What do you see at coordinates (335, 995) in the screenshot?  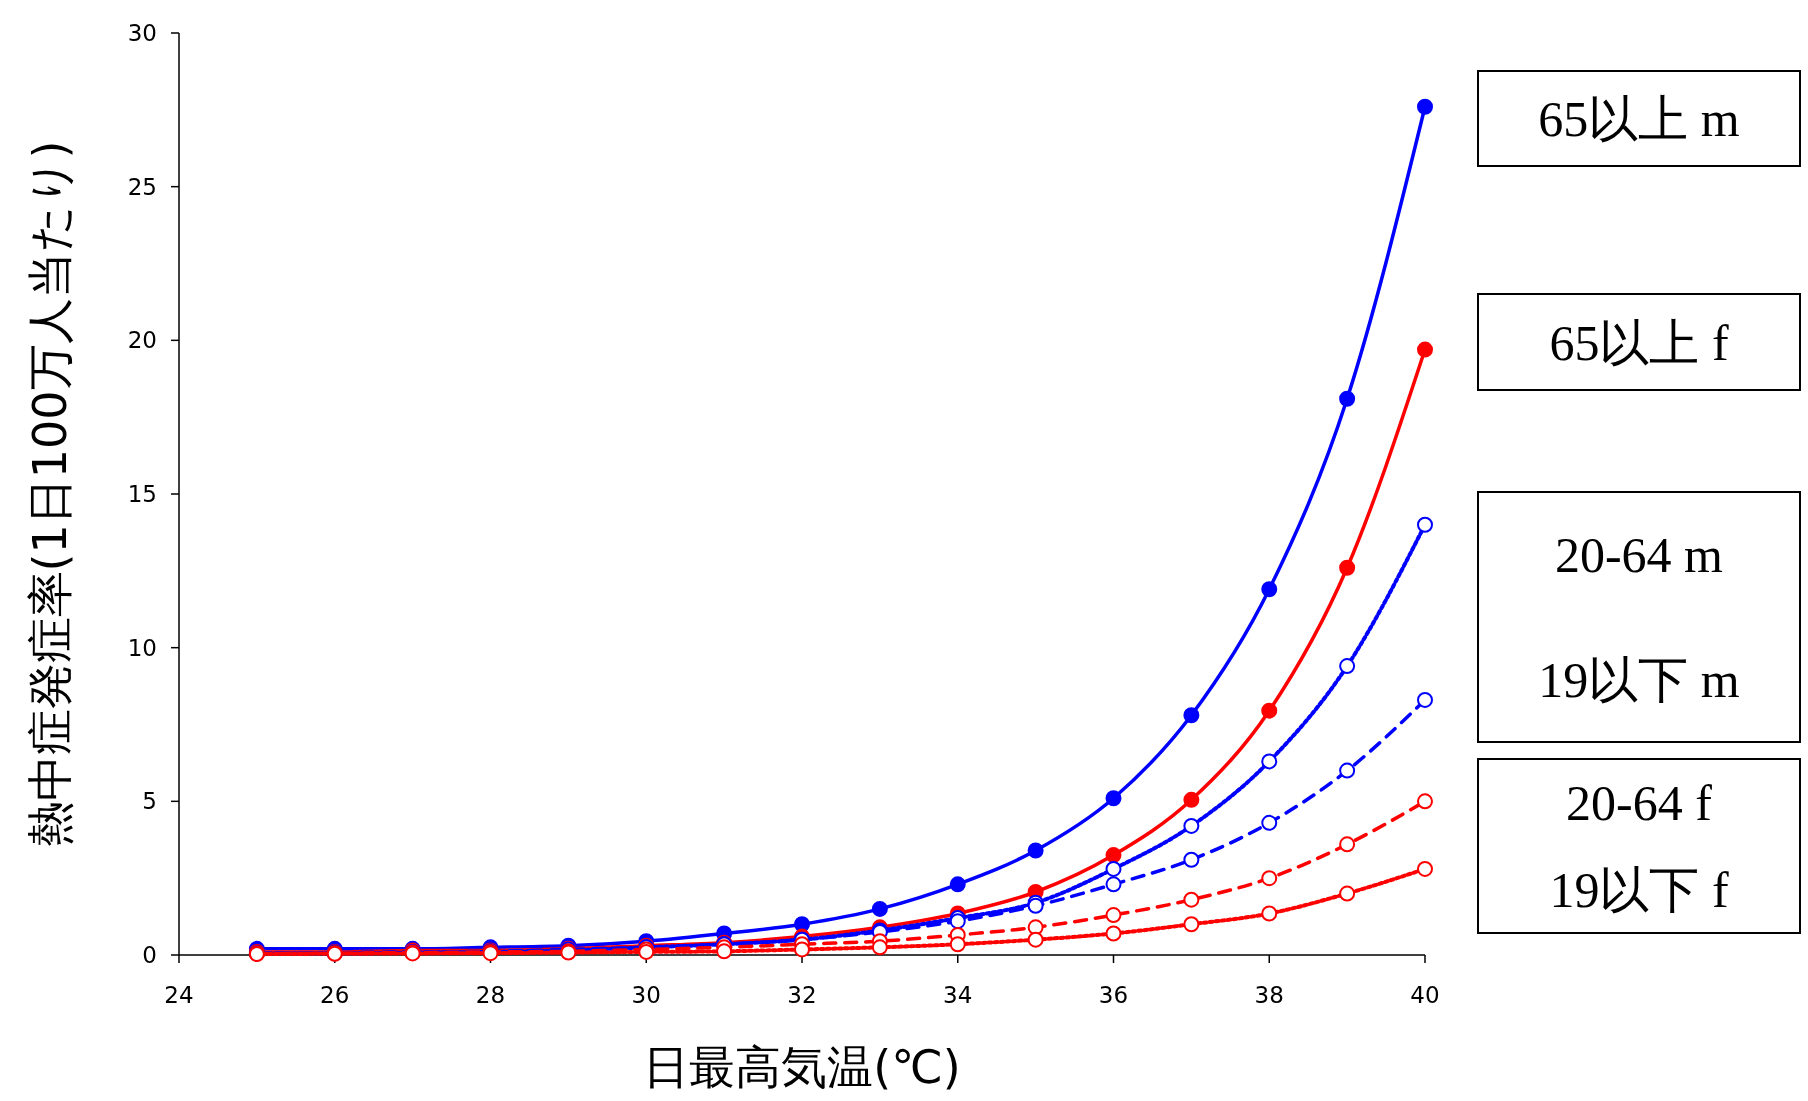 I see `x-tick-label: 26` at bounding box center [335, 995].